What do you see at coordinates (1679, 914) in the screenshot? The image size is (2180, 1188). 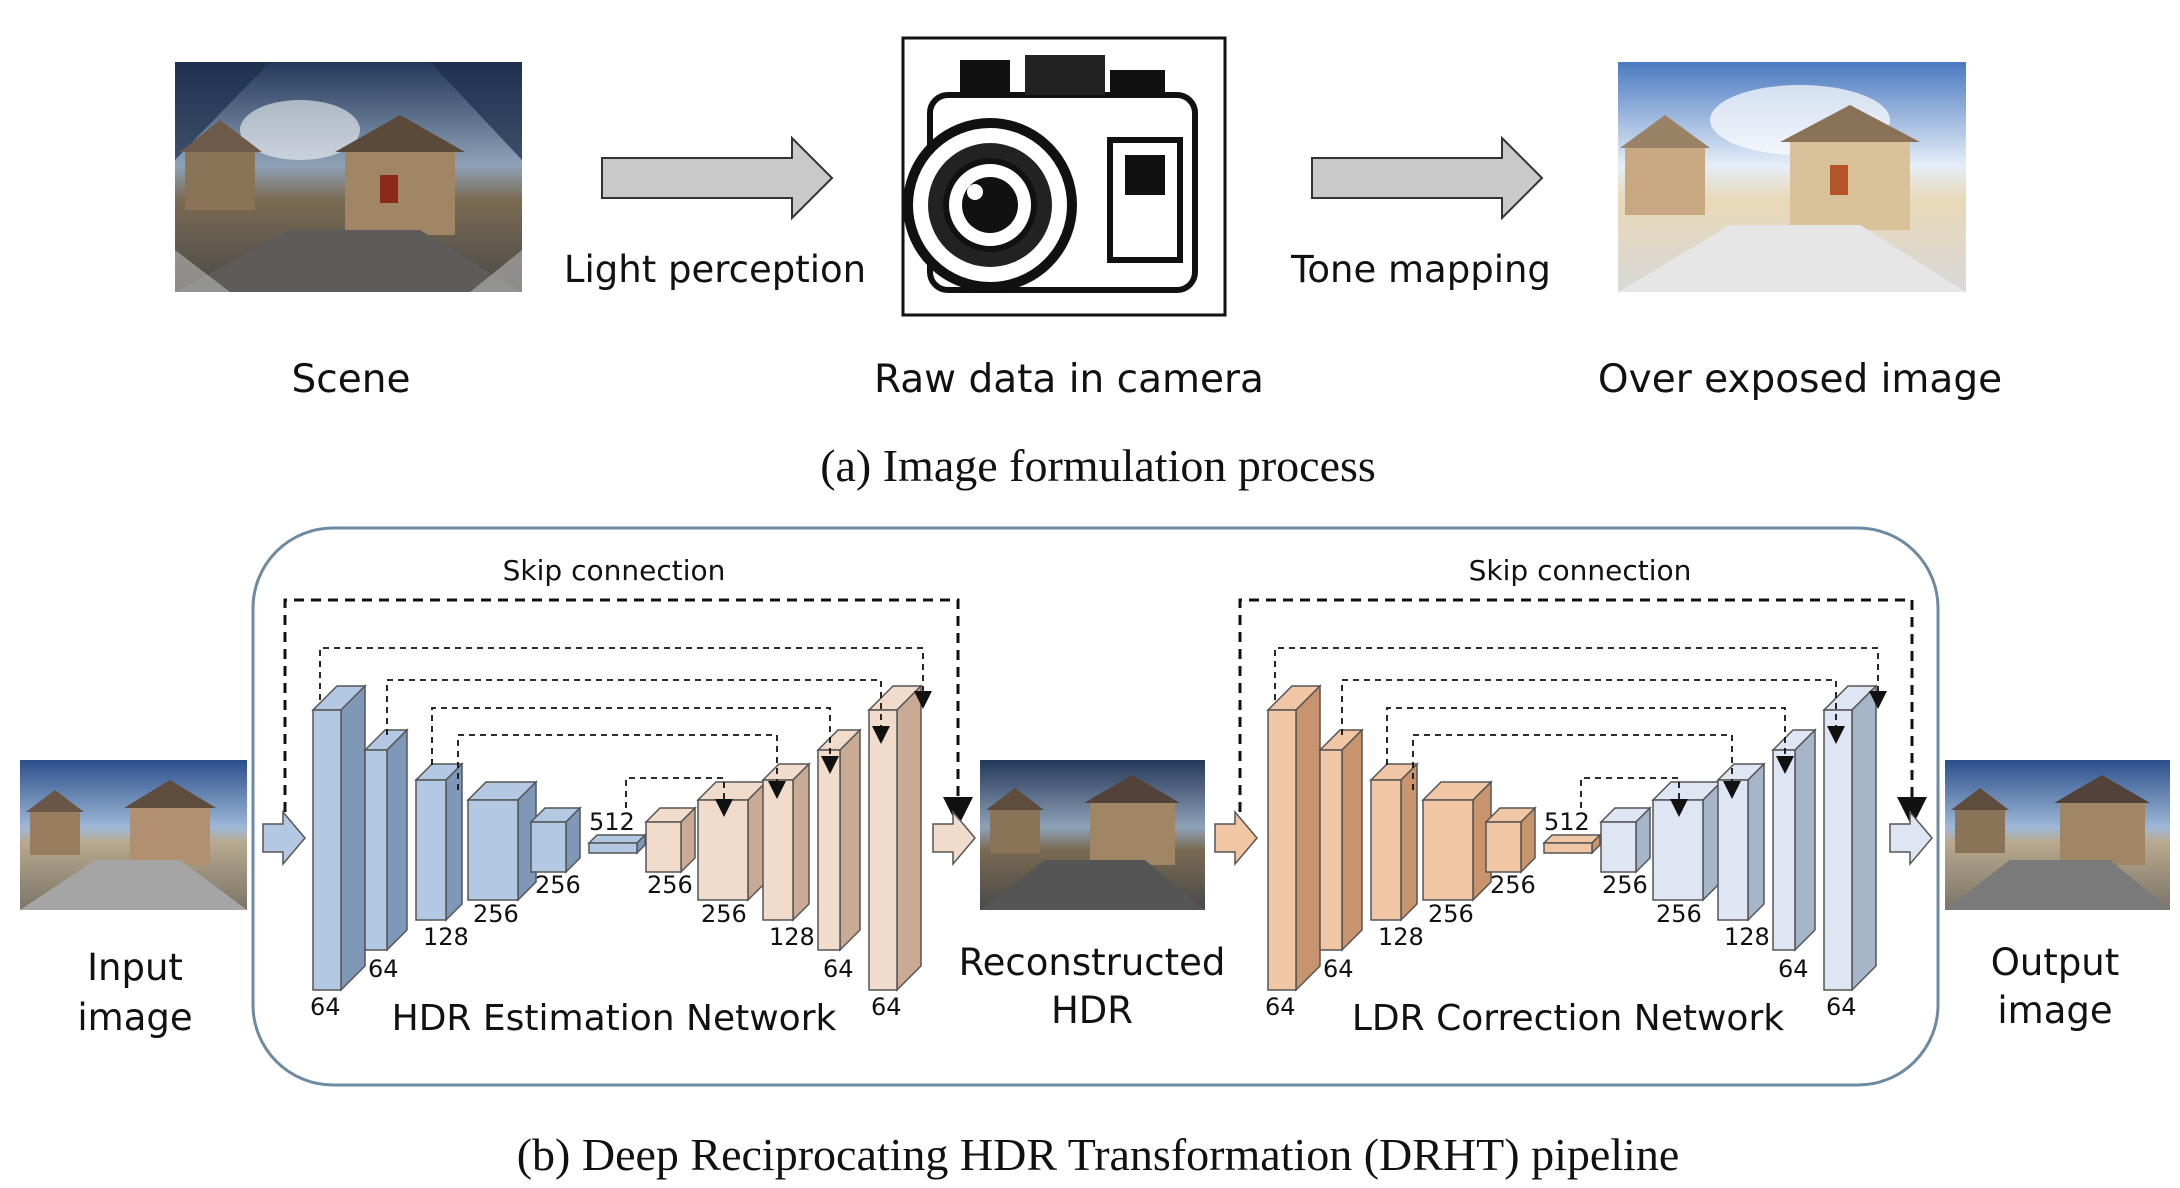 I see `ldr-channel-label-7: 256` at bounding box center [1679, 914].